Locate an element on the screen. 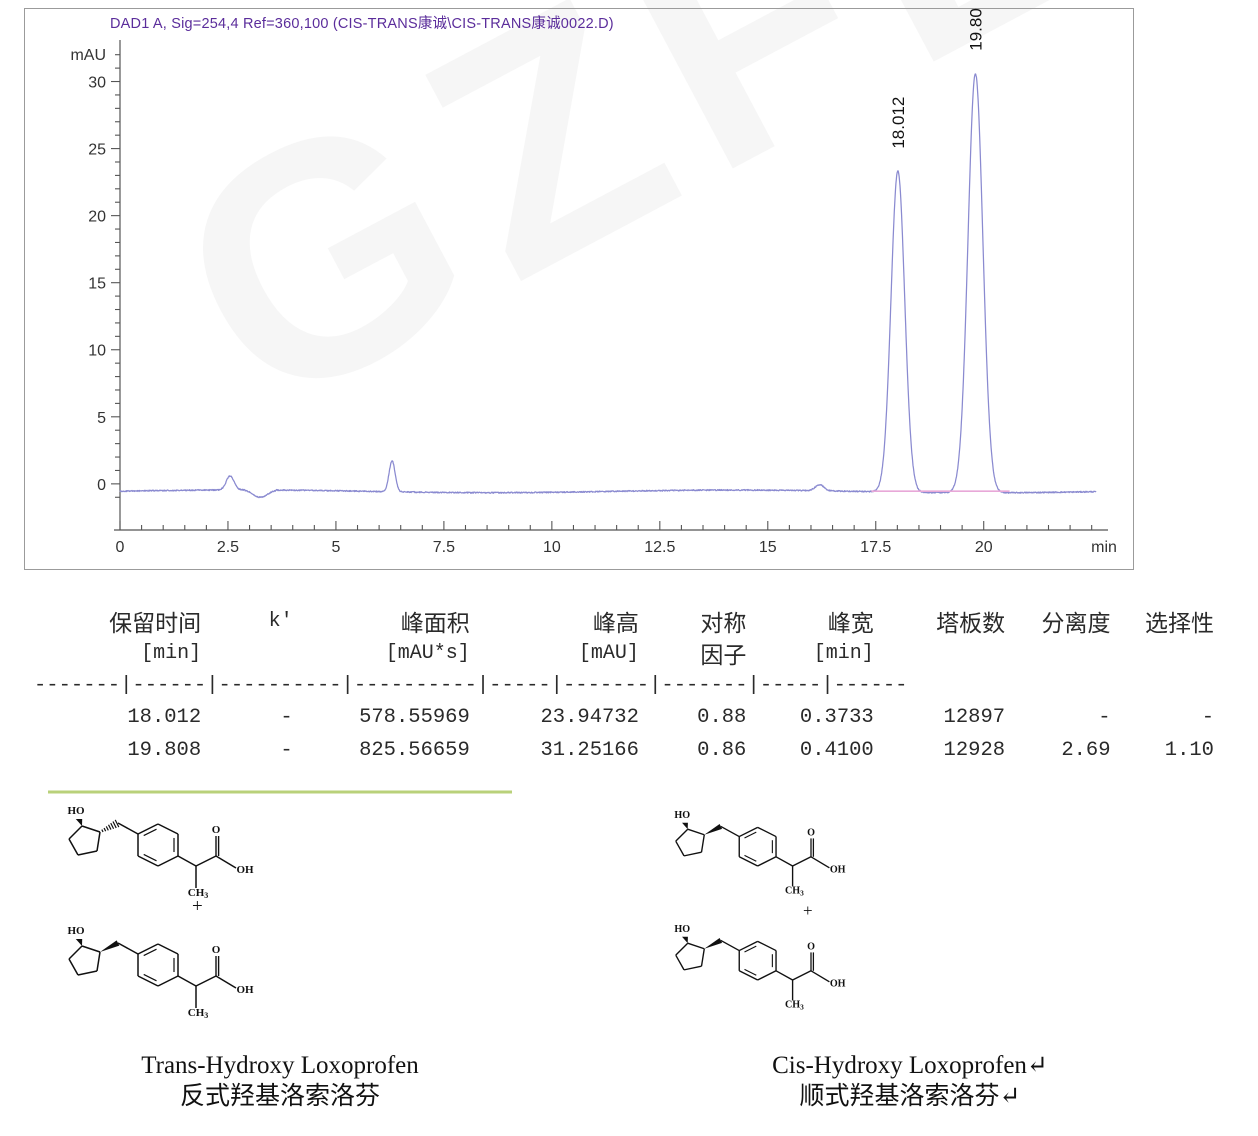 This screenshot has width=1258, height=1136. caption-cis-en: Cis-Hydroxy Loxoprofen↵ is located at coordinates (910, 1065).